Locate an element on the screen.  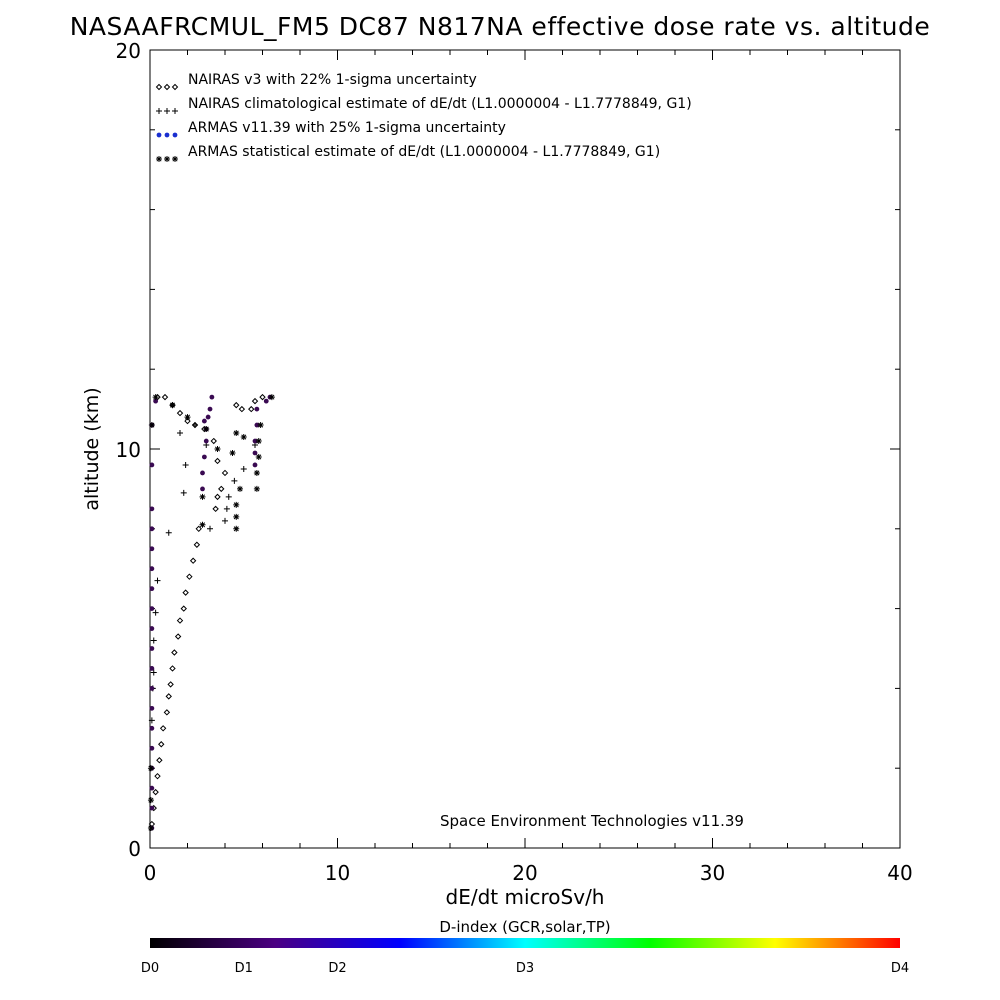
colorbar-tick-label: D1 is located at coordinates (244, 968).